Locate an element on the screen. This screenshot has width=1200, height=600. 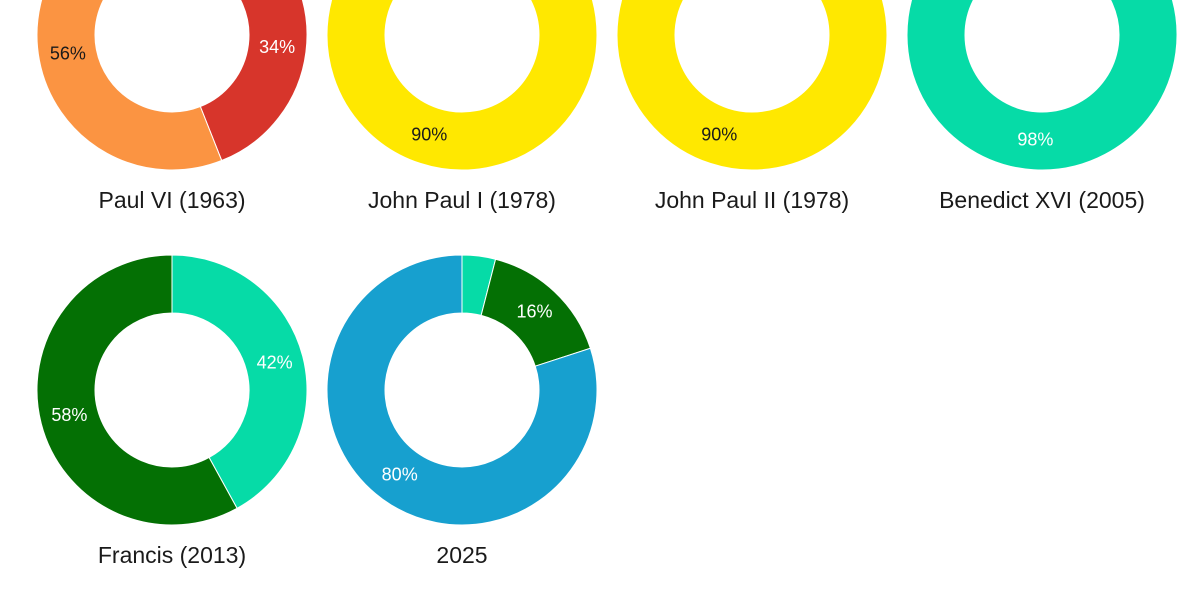
value-label: 42% is located at coordinates (275, 362).